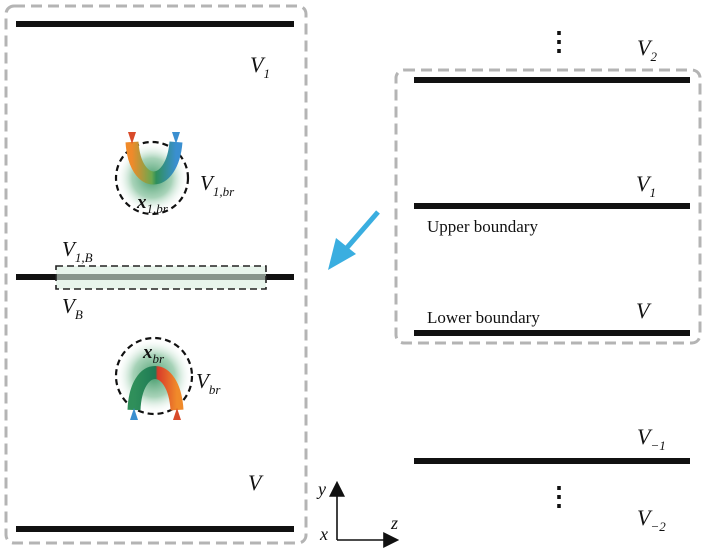 This screenshot has height=549, width=705. Describe the element at coordinates (256, 482) in the screenshot. I see `region-bottom-label: V` at that location.